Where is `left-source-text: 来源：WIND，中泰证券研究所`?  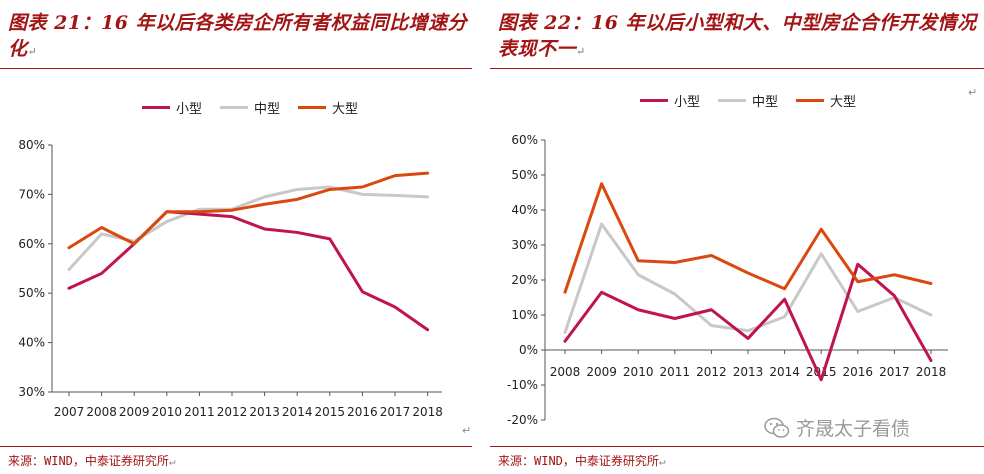
left-source-text: 来源：WIND，中泰证券研究所 is located at coordinates (88, 461).